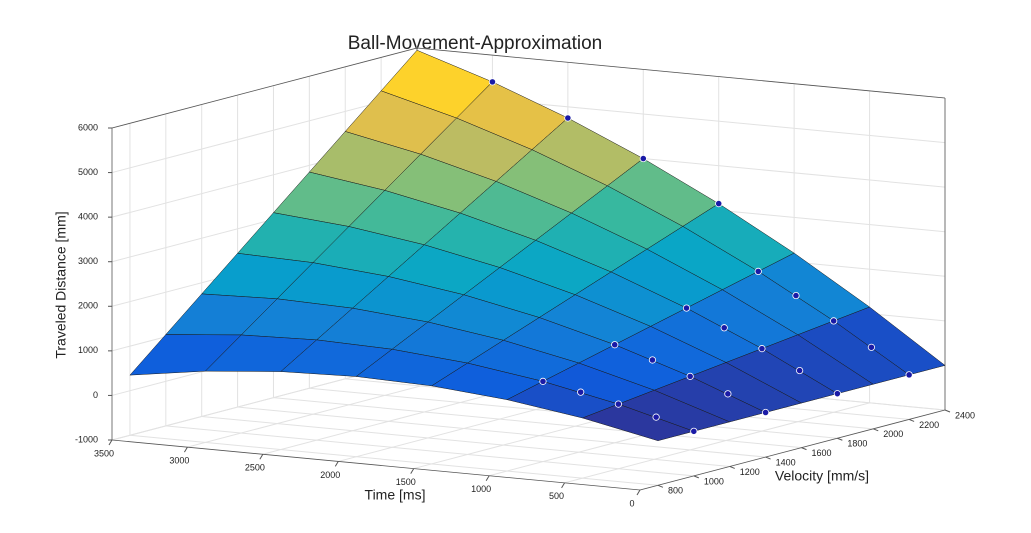 Image resolution: width=1031 pixels, height=533 pixels. What do you see at coordinates (88, 261) in the screenshot?
I see `z-tick-label: 3000` at bounding box center [88, 261].